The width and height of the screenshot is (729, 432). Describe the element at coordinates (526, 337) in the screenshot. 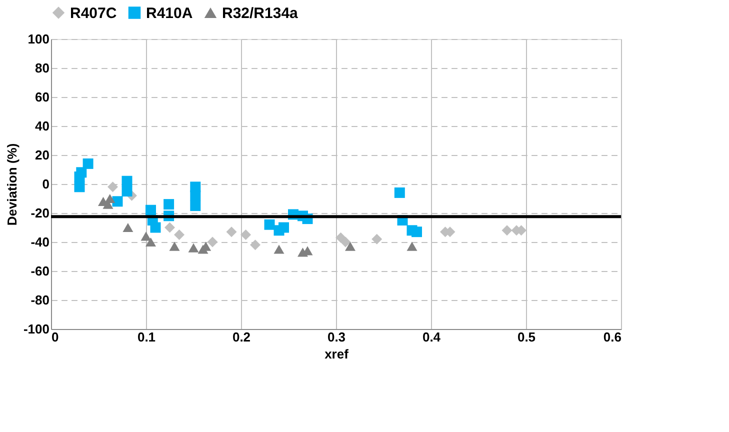

I see `x-tick-label: 0.5` at that location.